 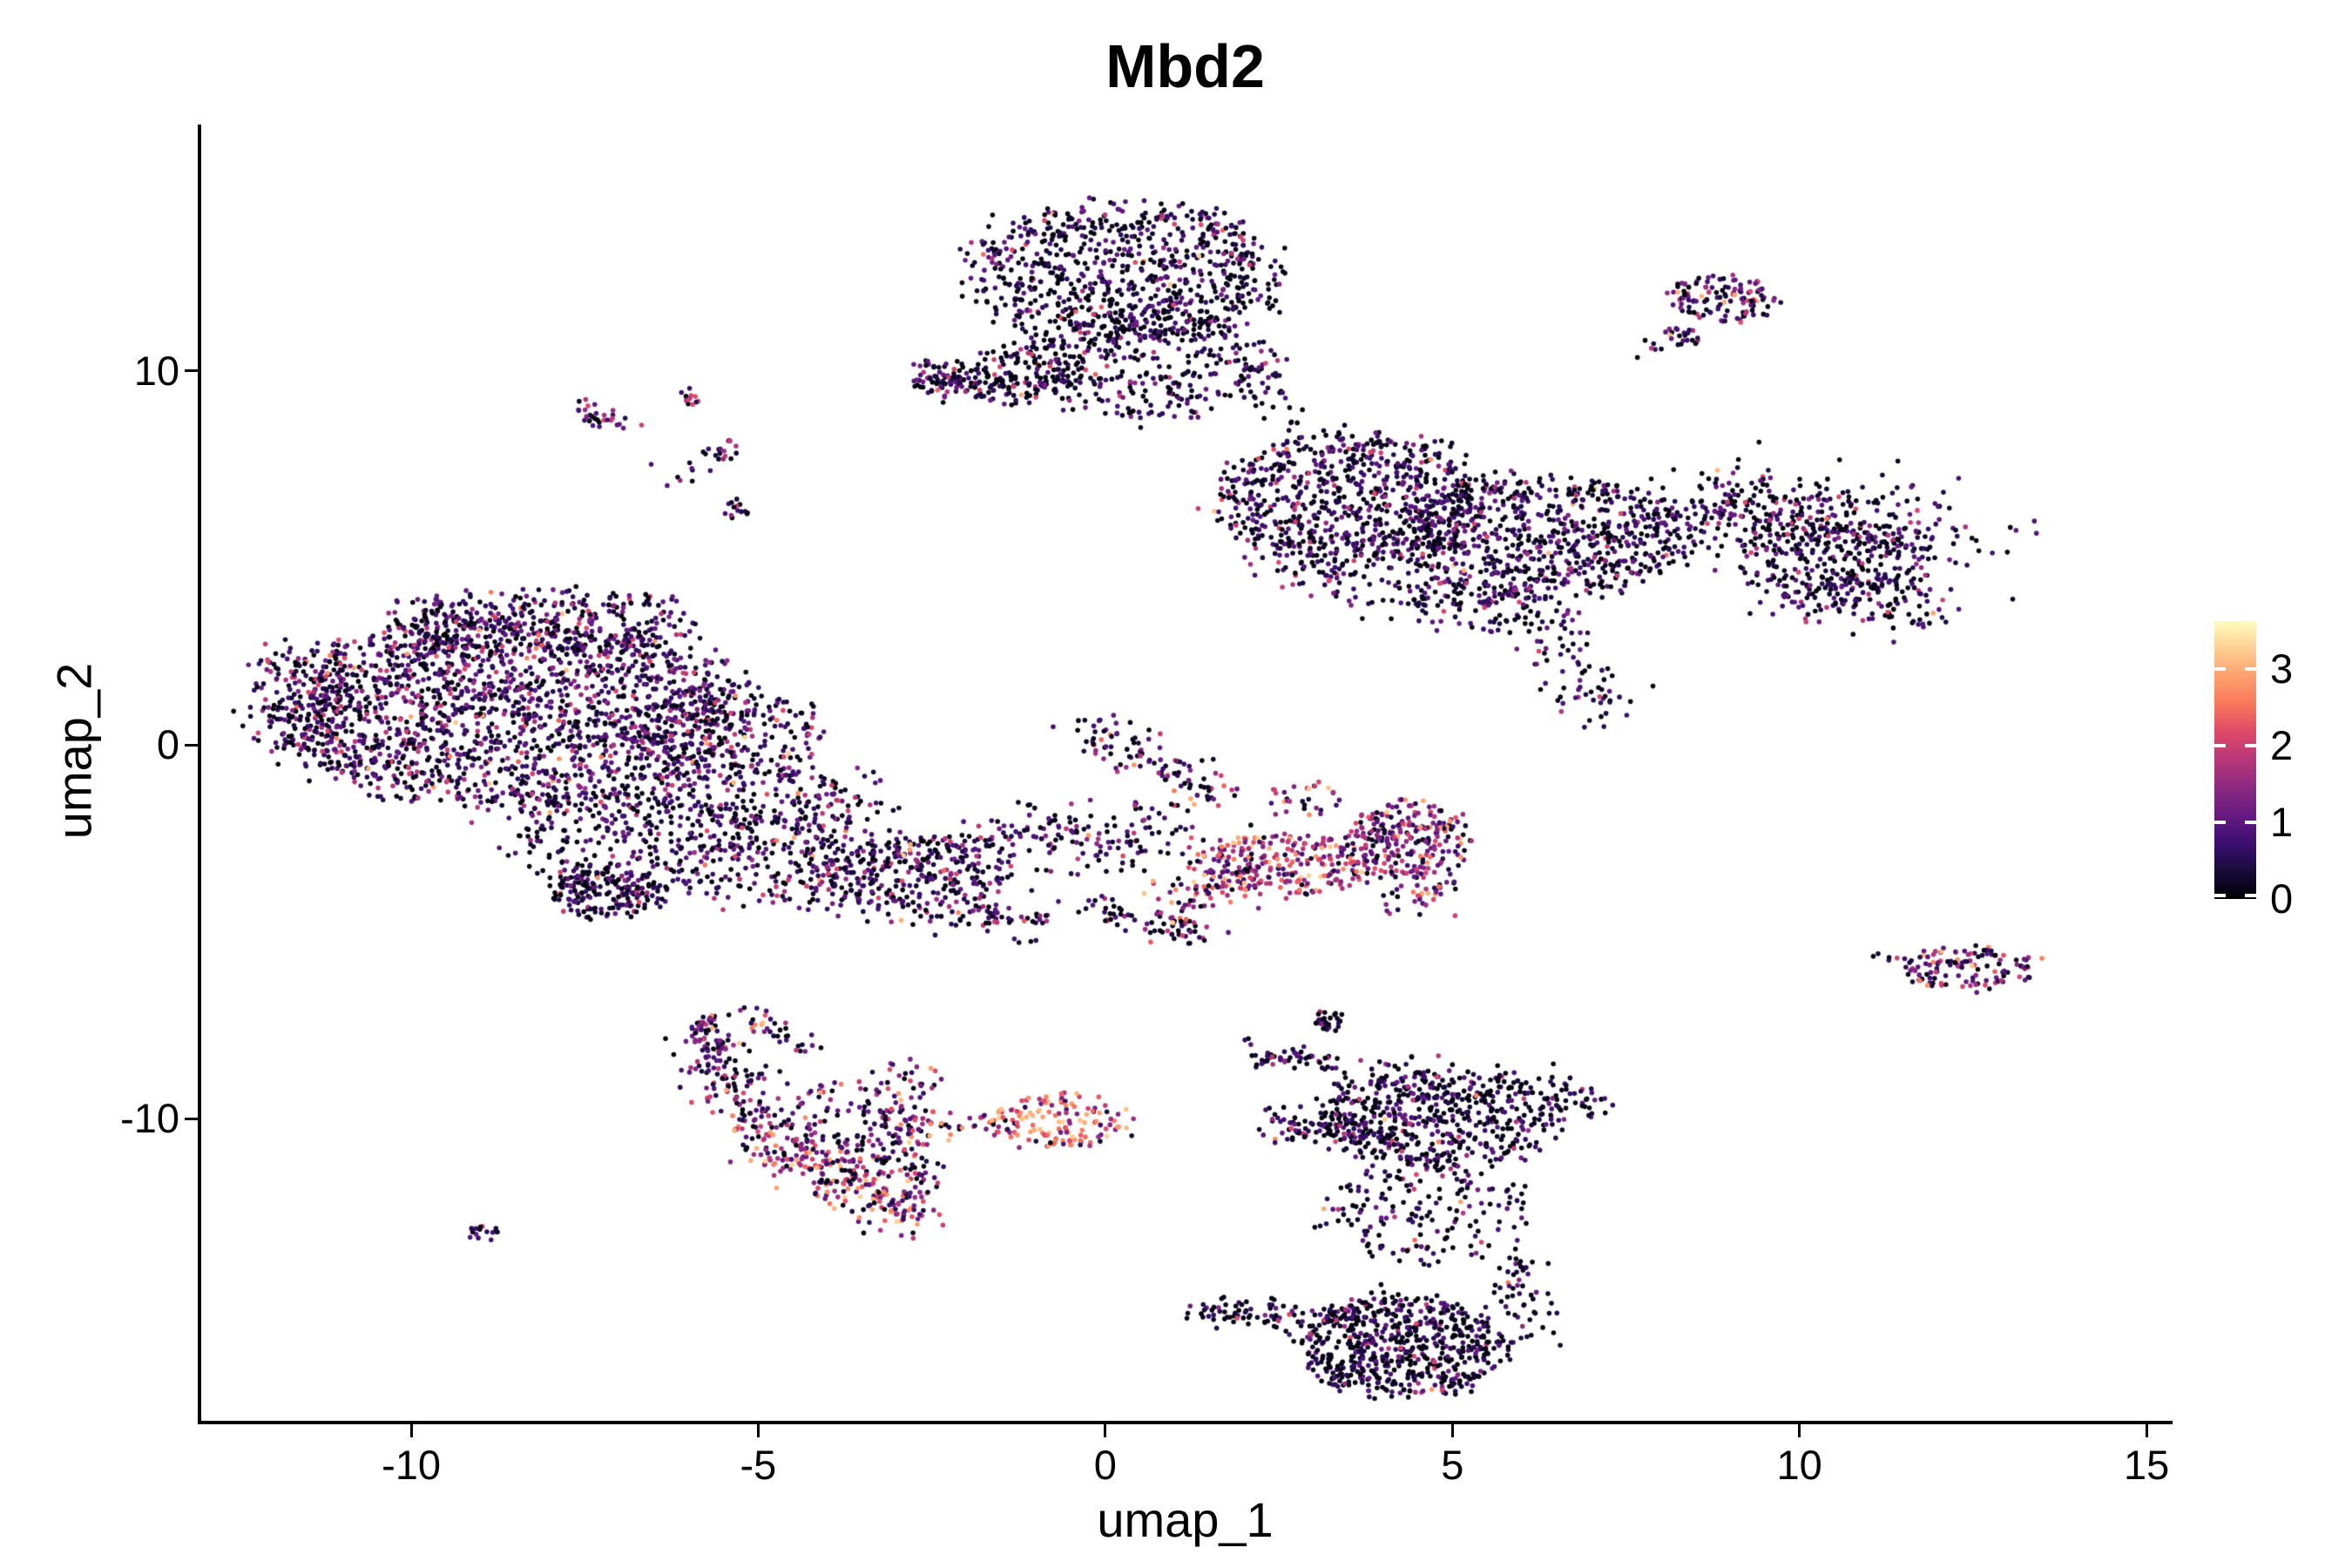 I want to click on colorbar-tick-label: 3, so click(x=2282, y=669).